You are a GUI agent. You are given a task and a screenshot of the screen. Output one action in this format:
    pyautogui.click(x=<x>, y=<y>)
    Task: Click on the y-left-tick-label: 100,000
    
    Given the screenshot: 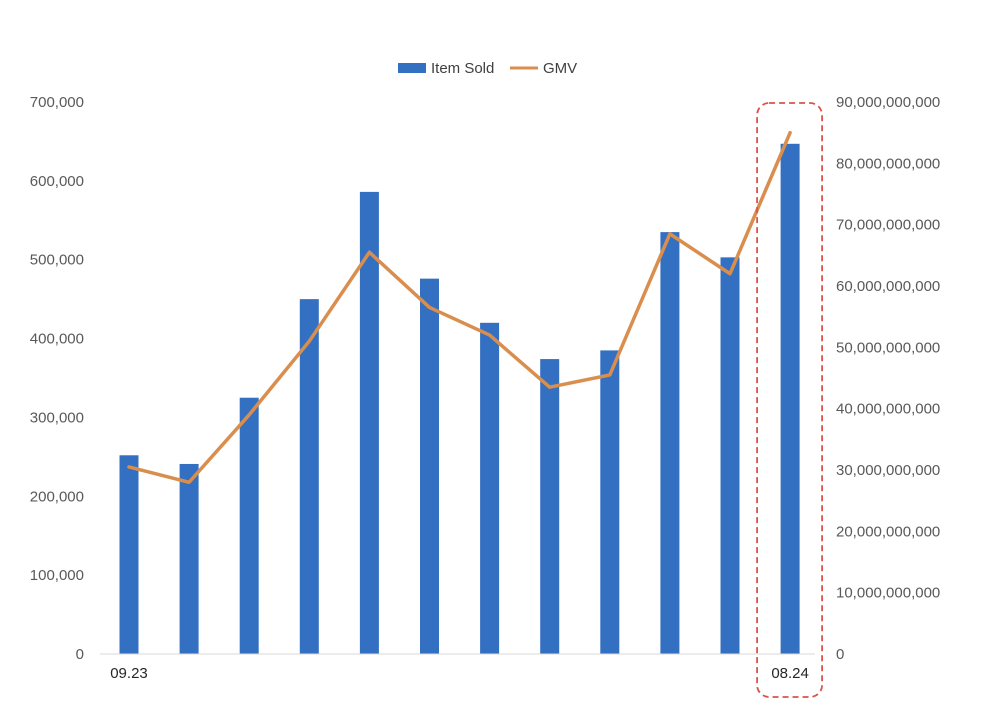 What is the action you would take?
    pyautogui.click(x=57, y=575)
    